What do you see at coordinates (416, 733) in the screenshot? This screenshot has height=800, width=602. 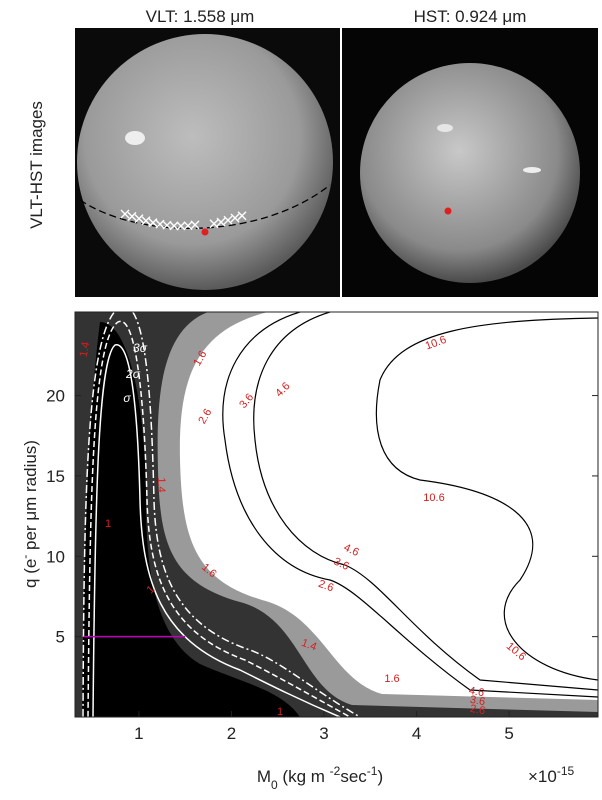 I see `x-tick-label: 4` at bounding box center [416, 733].